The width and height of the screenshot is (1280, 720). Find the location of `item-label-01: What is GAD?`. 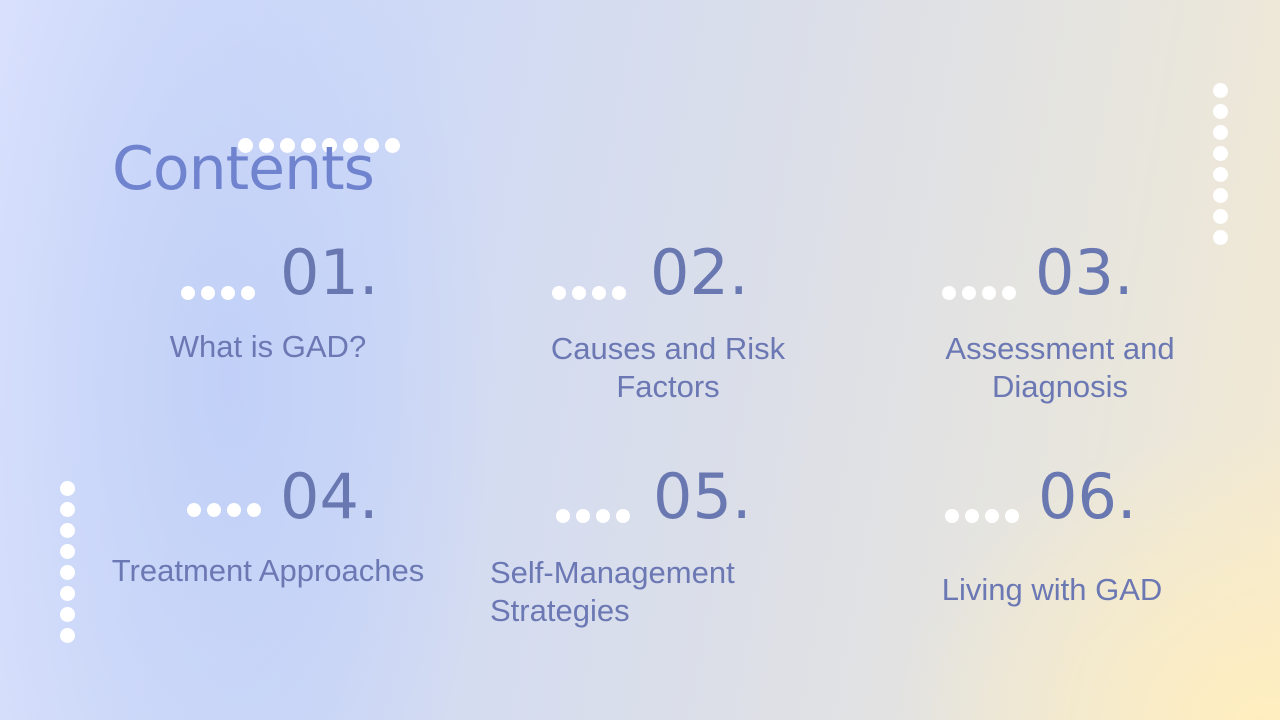

item-label-01: What is GAD? is located at coordinates (268, 346).